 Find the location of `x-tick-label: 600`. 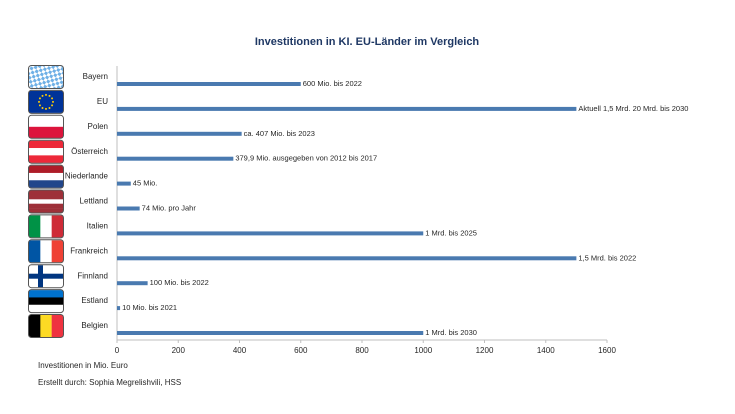

x-tick-label: 600 is located at coordinates (301, 350).